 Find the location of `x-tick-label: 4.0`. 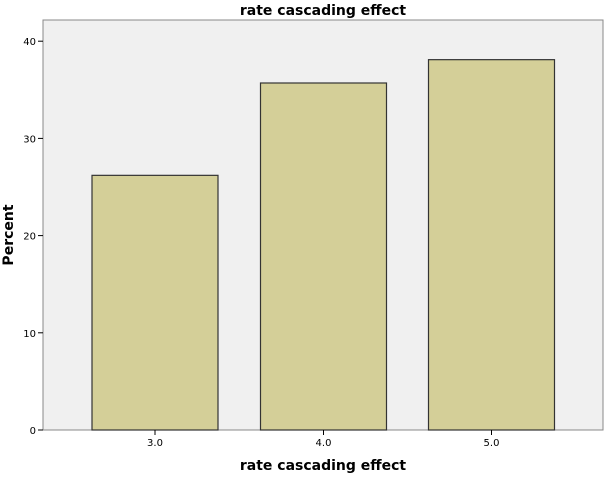

x-tick-label: 4.0 is located at coordinates (324, 443).